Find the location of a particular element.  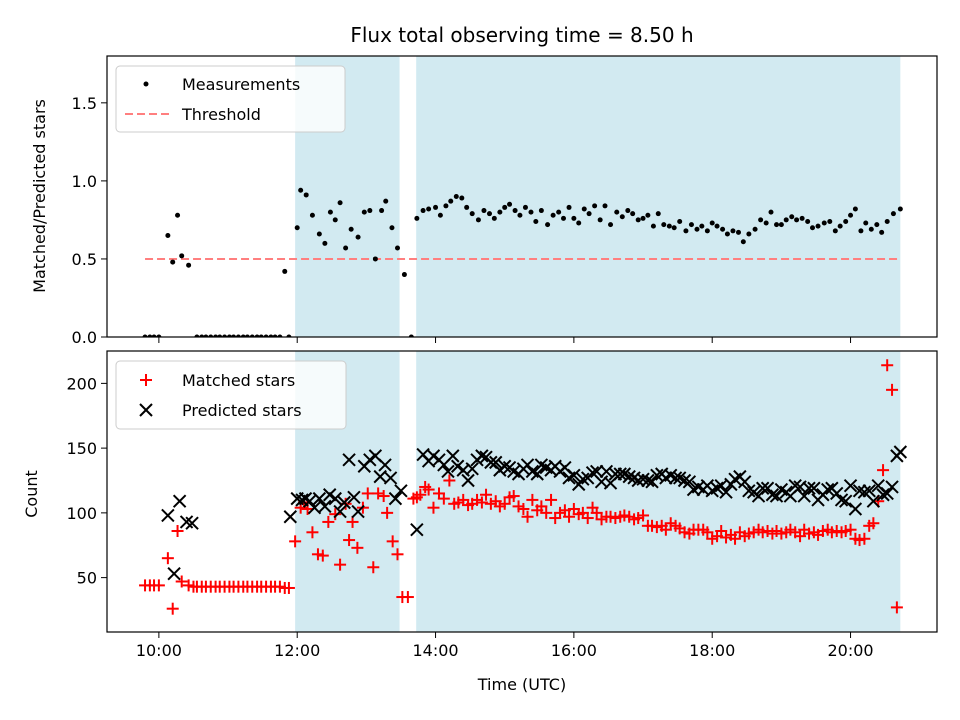

x-tick-label: 14:00 is located at coordinates (435, 650).